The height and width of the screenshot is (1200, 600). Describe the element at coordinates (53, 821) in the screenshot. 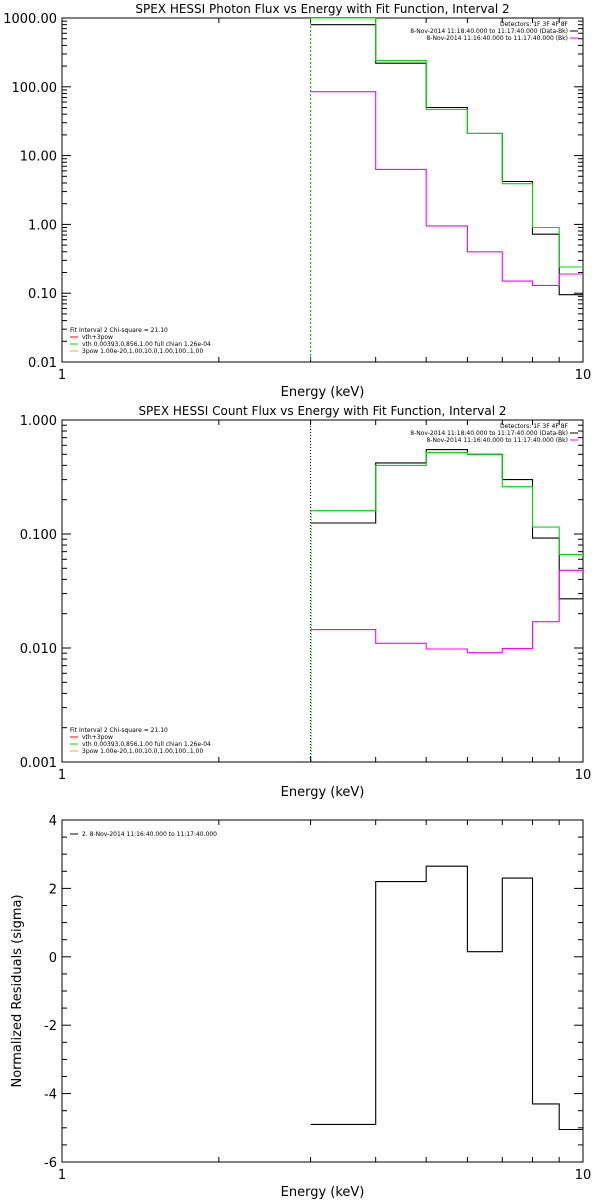

I see `y-tick-label: 4` at that location.